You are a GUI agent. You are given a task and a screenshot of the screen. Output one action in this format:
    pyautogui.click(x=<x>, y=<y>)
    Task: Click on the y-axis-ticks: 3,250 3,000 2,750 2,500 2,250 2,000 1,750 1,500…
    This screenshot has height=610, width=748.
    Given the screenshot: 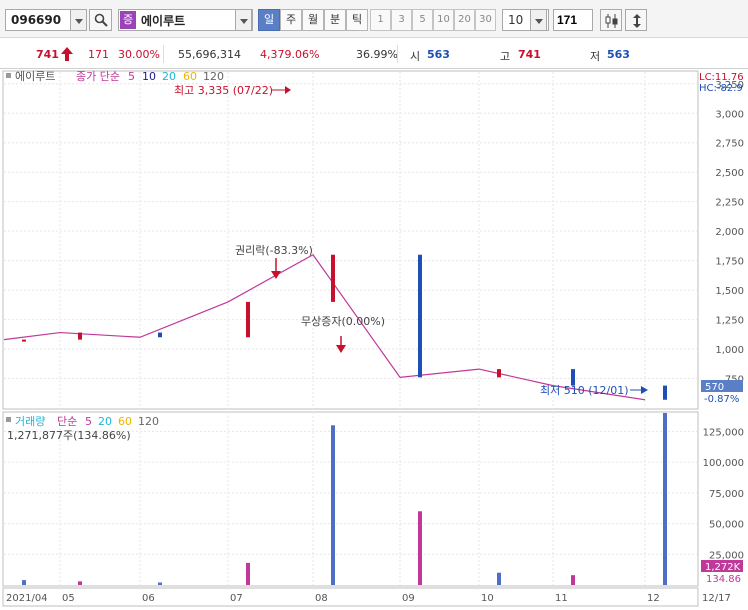 What is the action you would take?
    pyautogui.click(x=723, y=320)
    